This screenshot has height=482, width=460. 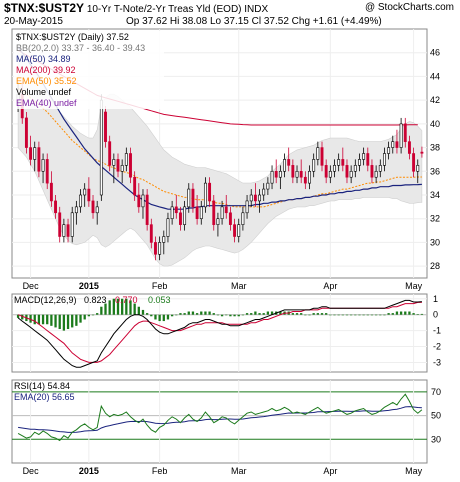 I want to click on macd-legend: MACD(12,26,9) 0.823 0.770 0.053, so click(x=92, y=300).